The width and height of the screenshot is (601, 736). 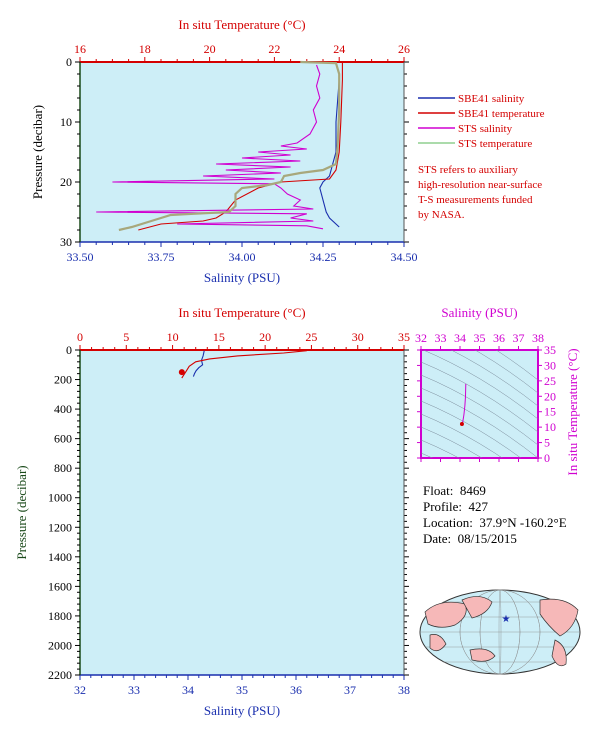 I want to click on location-label: Location:, so click(x=448, y=522).